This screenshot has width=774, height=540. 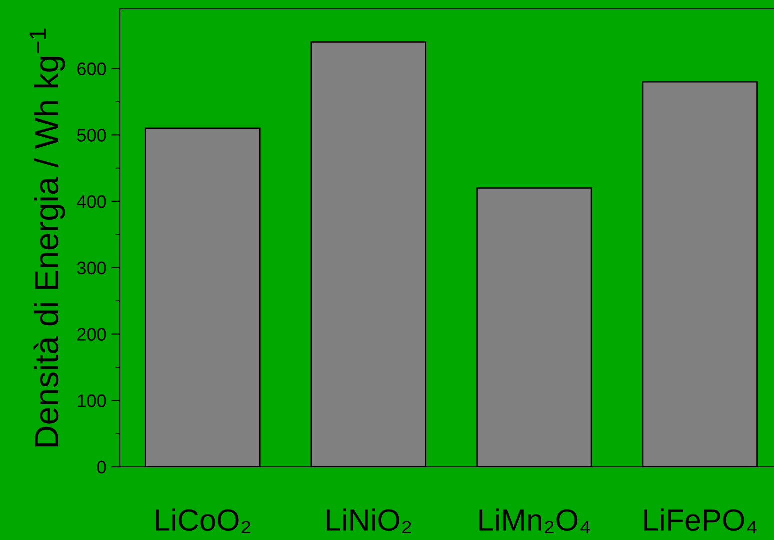 What do you see at coordinates (48, 237) in the screenshot?
I see `y-axis-title: Densità di Energia / Wh kg$^{−1}$` at bounding box center [48, 237].